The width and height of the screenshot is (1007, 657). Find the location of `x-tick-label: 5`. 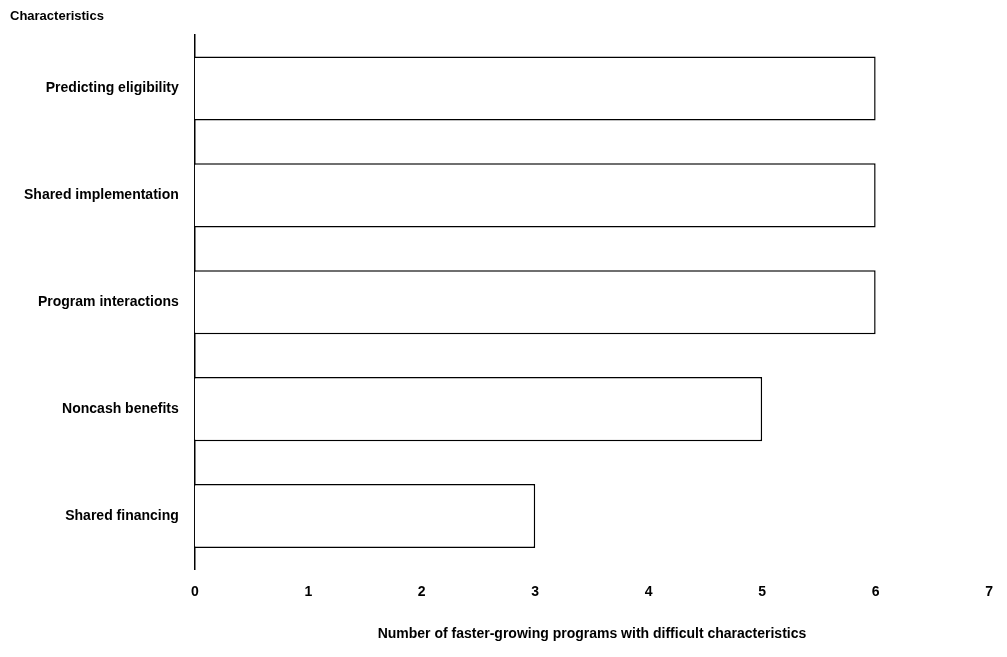

x-tick-label: 5 is located at coordinates (762, 590).